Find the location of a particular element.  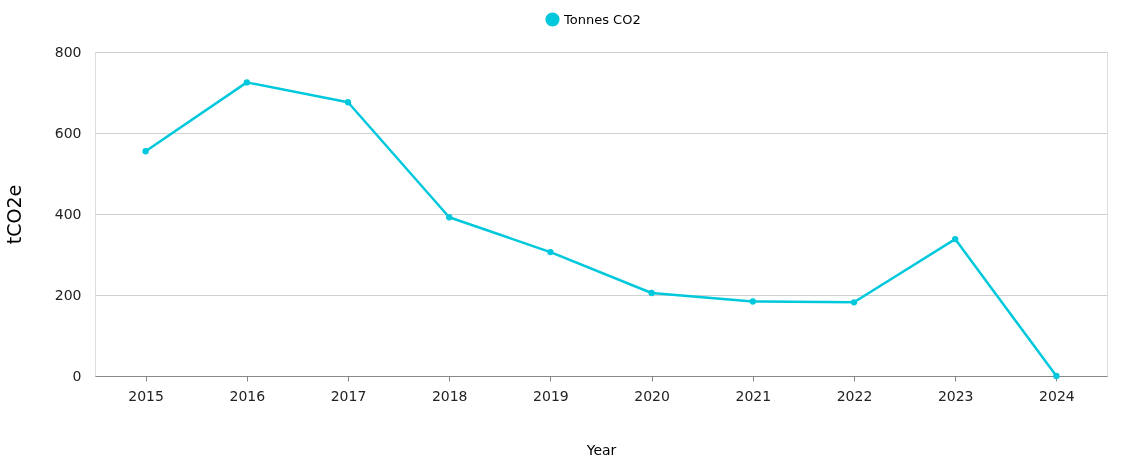

y-tick-label: 400 is located at coordinates (68, 213).